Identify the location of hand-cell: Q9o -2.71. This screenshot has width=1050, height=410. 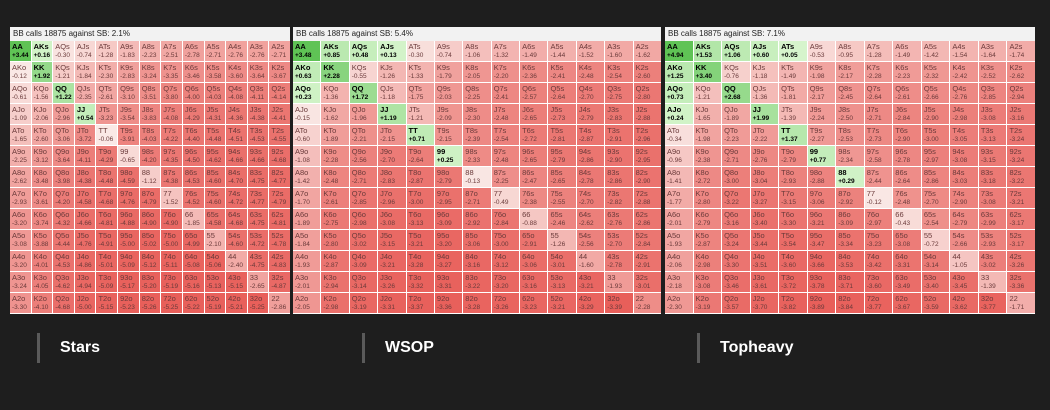
(736, 156).